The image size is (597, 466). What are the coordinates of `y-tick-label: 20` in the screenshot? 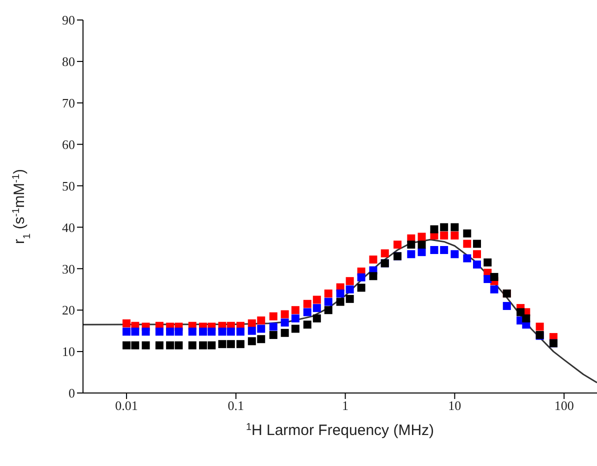 It's located at (68, 310).